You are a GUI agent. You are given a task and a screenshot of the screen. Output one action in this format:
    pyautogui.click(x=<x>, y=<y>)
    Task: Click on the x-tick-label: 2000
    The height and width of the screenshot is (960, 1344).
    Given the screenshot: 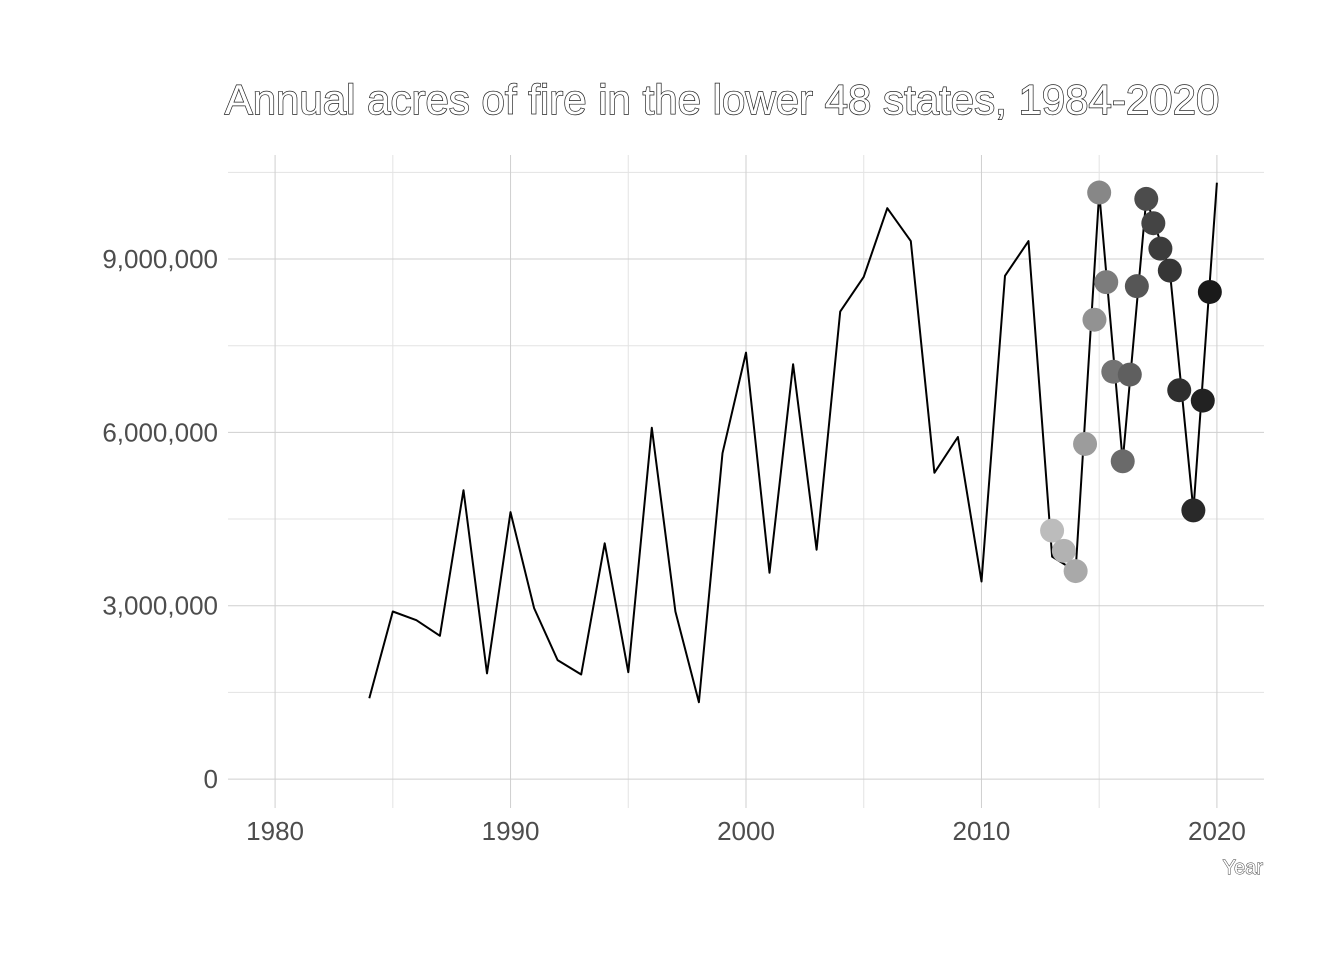 What is the action you would take?
    pyautogui.click(x=746, y=831)
    